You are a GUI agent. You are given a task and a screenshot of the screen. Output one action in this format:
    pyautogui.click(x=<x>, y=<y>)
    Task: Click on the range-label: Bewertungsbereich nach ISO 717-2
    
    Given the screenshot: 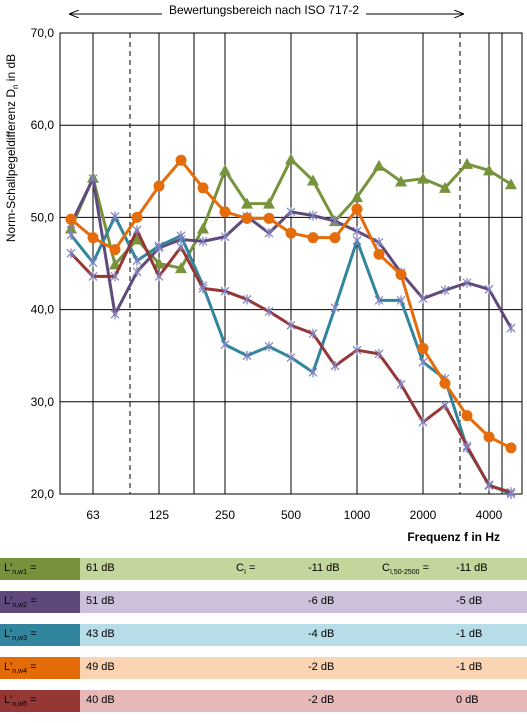 What is the action you would take?
    pyautogui.click(x=264, y=10)
    